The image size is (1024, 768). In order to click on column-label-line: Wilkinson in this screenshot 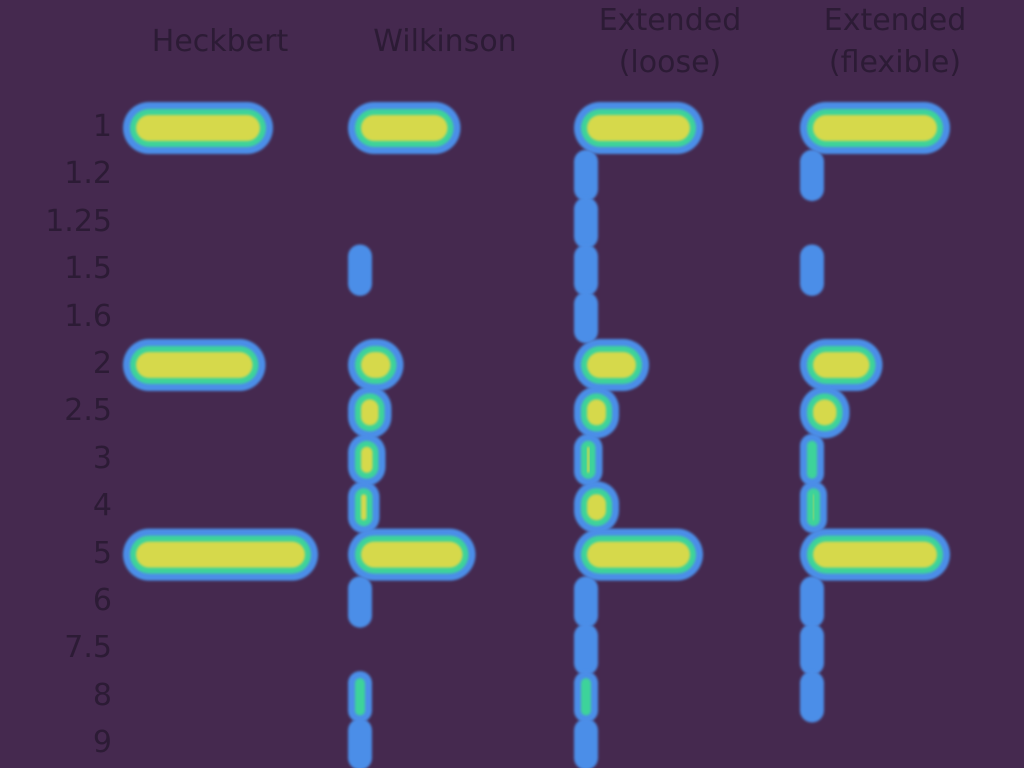, I will do `click(445, 41)`.